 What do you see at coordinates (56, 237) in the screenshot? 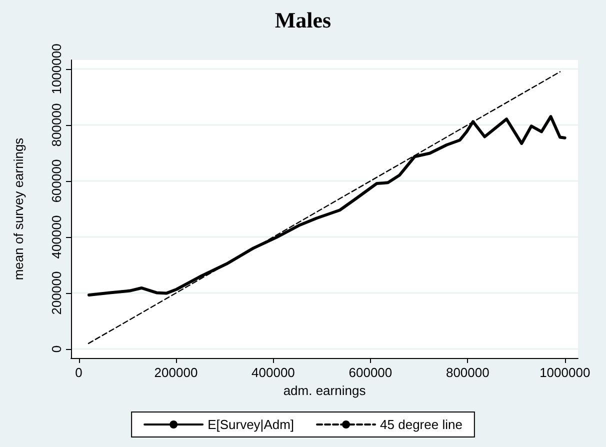
I see `y-tick-label: 400000` at bounding box center [56, 237].